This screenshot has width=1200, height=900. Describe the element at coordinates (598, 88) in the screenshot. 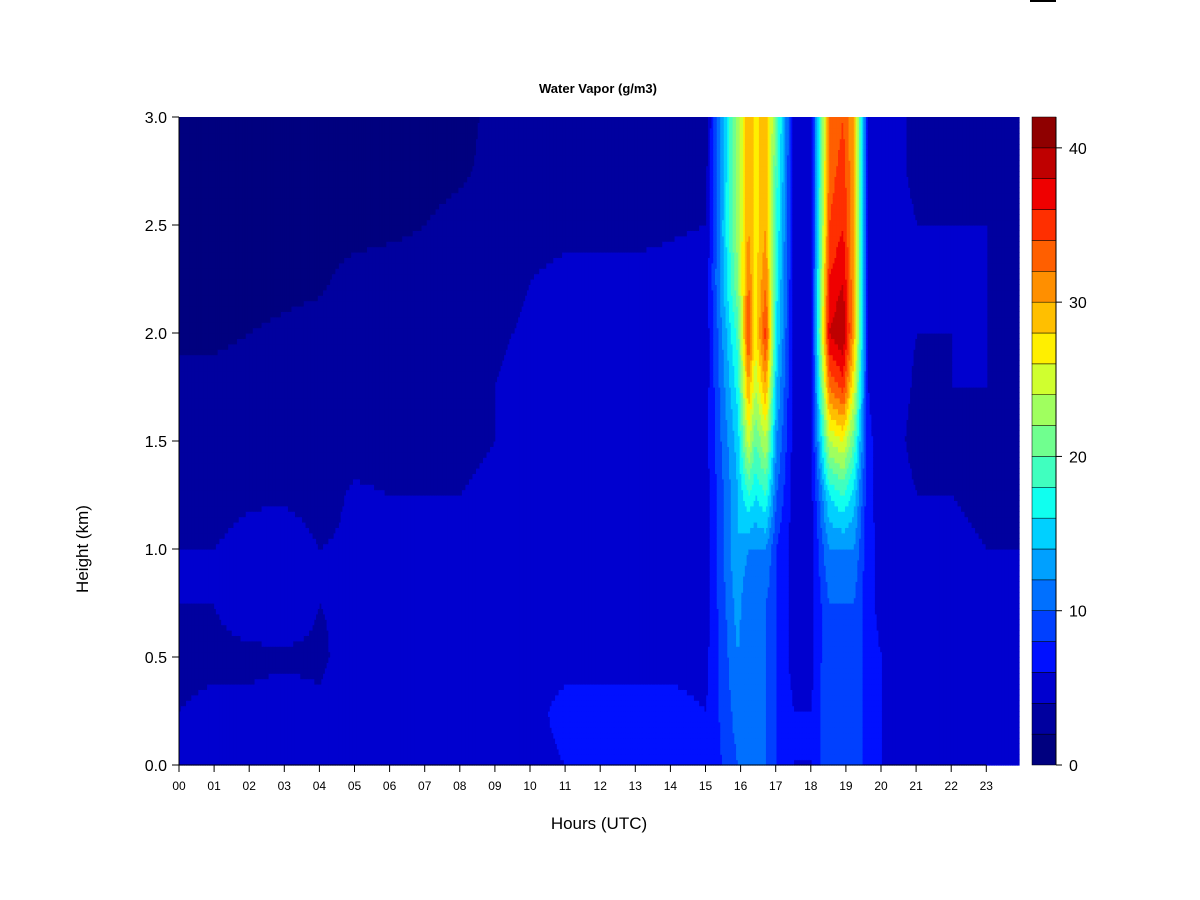

I see `chart-title: Water Vapor (g/m3)` at that location.